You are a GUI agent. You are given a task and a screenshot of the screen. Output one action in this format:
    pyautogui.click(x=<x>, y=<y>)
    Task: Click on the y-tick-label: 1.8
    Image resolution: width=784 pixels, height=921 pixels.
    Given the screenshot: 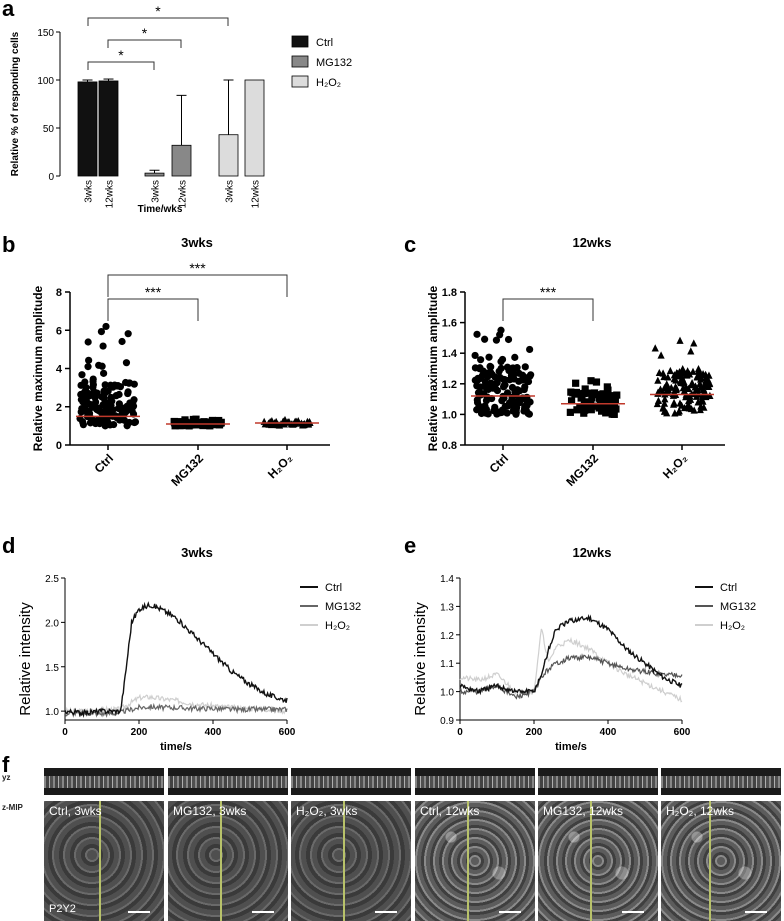 What is the action you would take?
    pyautogui.click(x=449, y=293)
    